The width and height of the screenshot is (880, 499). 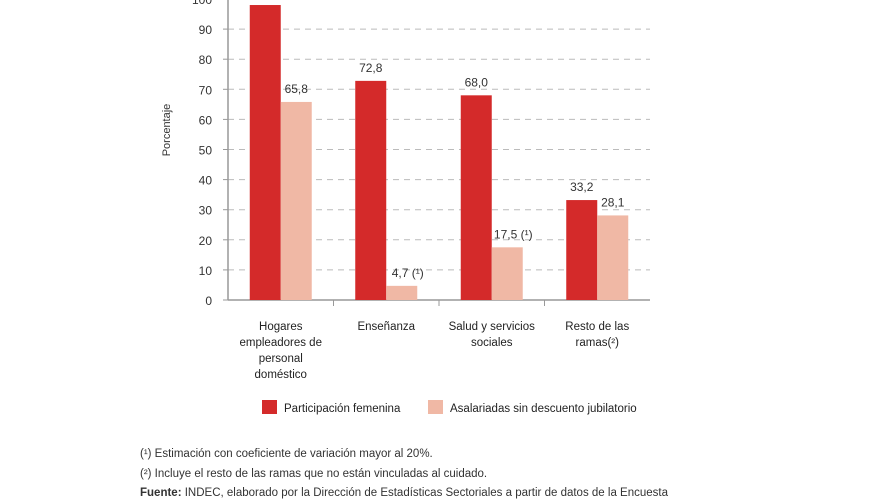 What do you see at coordinates (386, 327) in the screenshot?
I see `x-tick-label: Enseñanza` at bounding box center [386, 327].